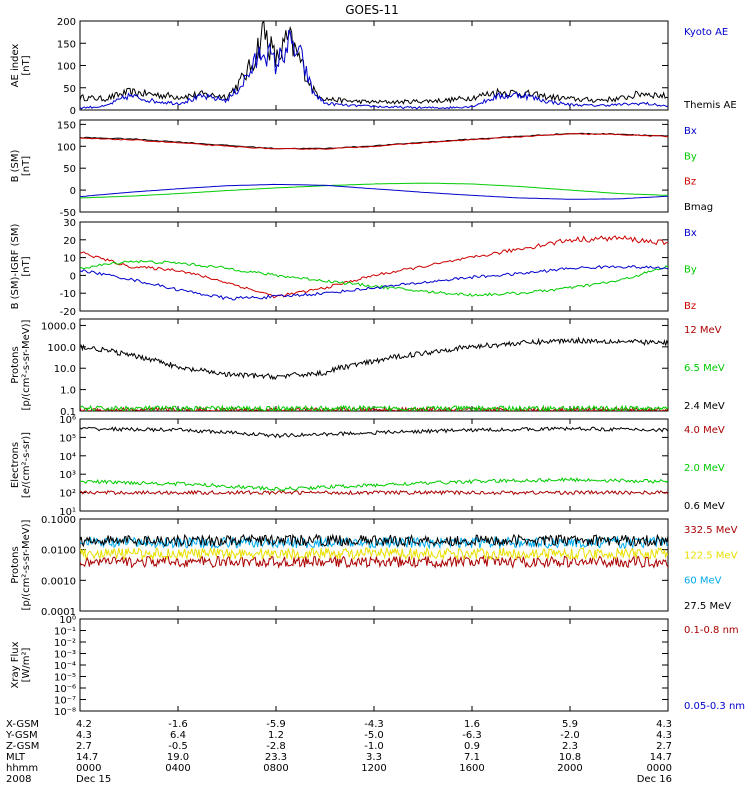 The image size is (750, 800). I want to click on legend-entry: 4.0 MeV, so click(704, 430).